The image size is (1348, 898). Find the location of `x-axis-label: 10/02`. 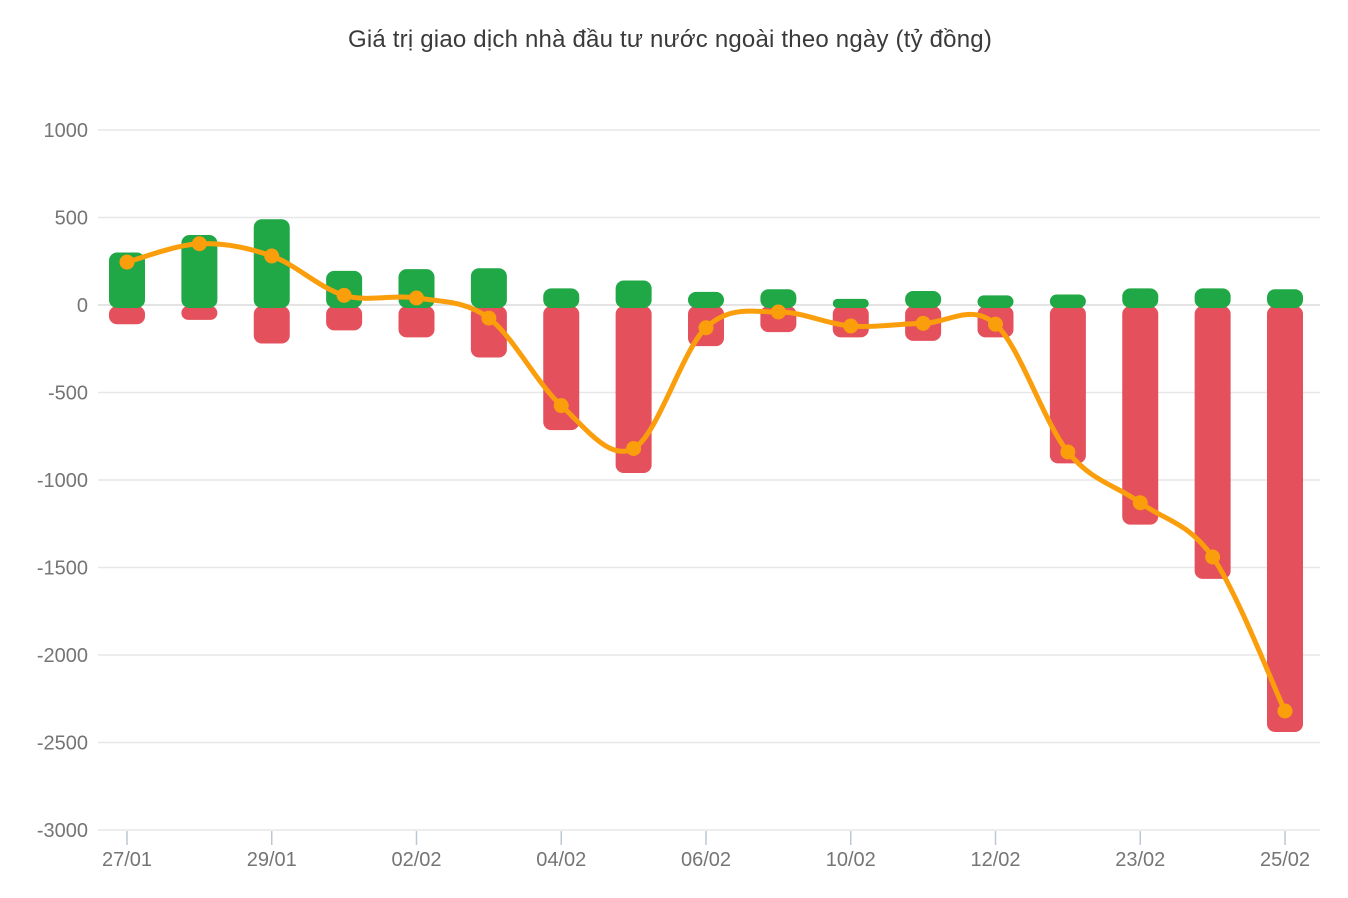

x-axis-label: 10/02 is located at coordinates (851, 860).